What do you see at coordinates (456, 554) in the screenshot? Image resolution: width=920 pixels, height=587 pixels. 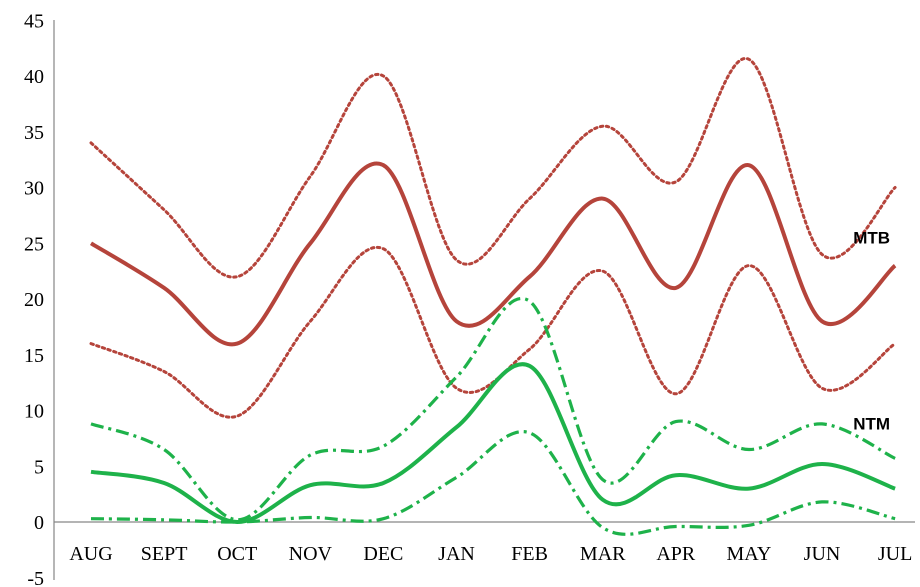 I see `x-tick-label: JAN` at bounding box center [456, 554].